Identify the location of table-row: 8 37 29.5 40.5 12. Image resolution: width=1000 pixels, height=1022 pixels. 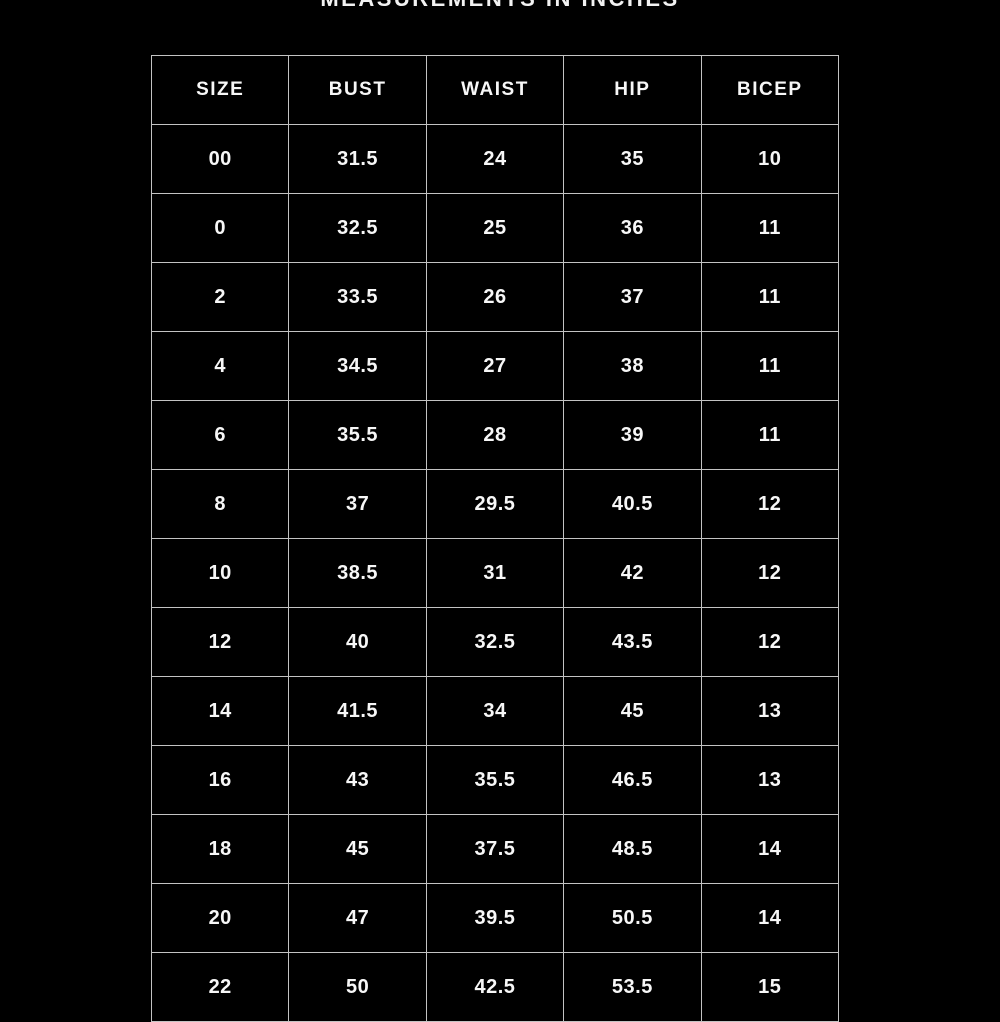
(495, 504).